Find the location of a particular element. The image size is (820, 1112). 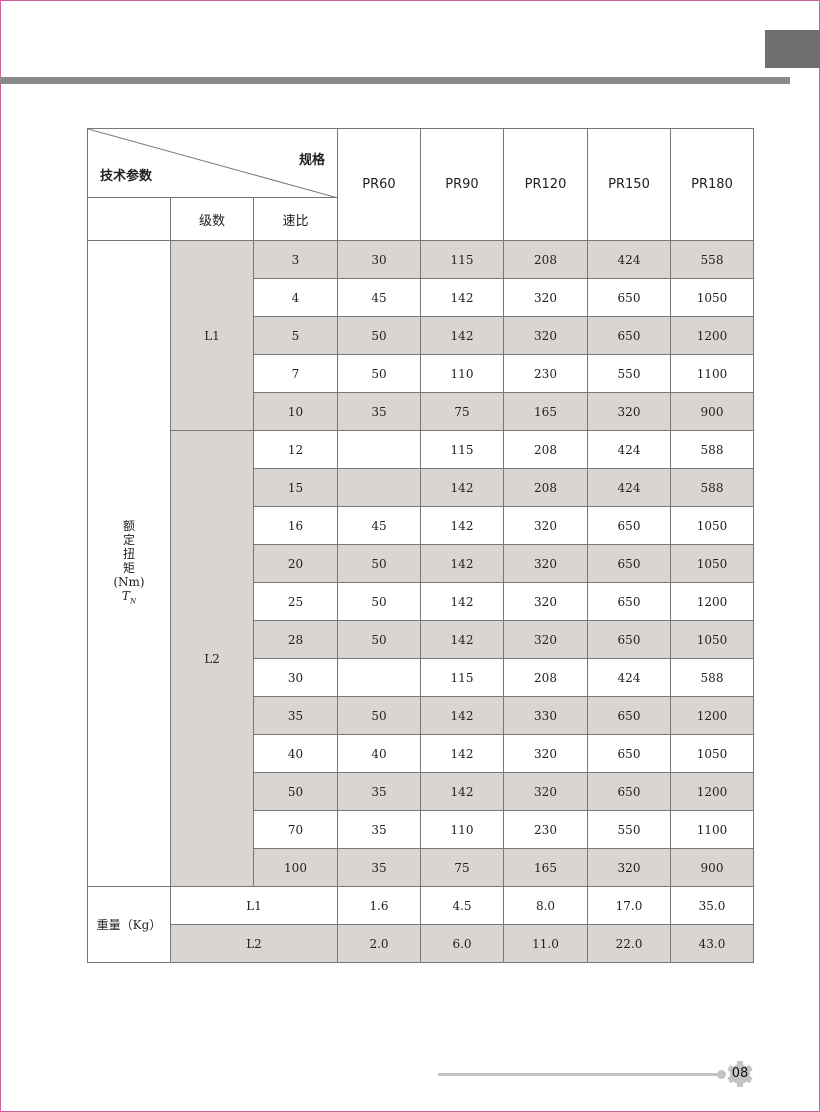

model-header: PR120 is located at coordinates (545, 184).